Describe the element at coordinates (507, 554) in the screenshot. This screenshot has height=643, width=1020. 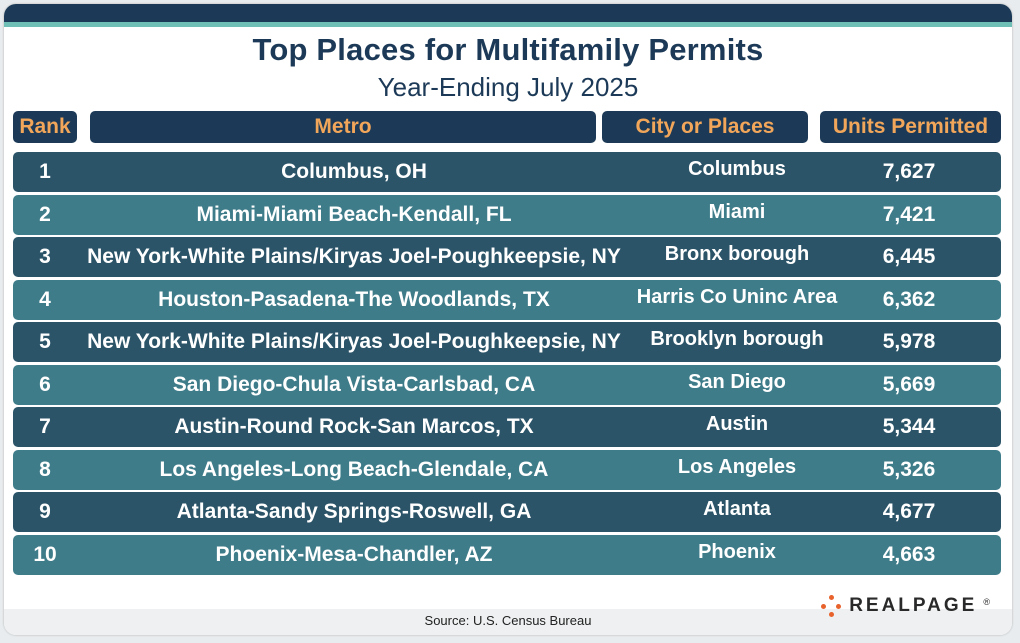
I see `table-row: 10 Phoenix-Mesa-Chandler, AZ Phoenix 4,663` at that location.